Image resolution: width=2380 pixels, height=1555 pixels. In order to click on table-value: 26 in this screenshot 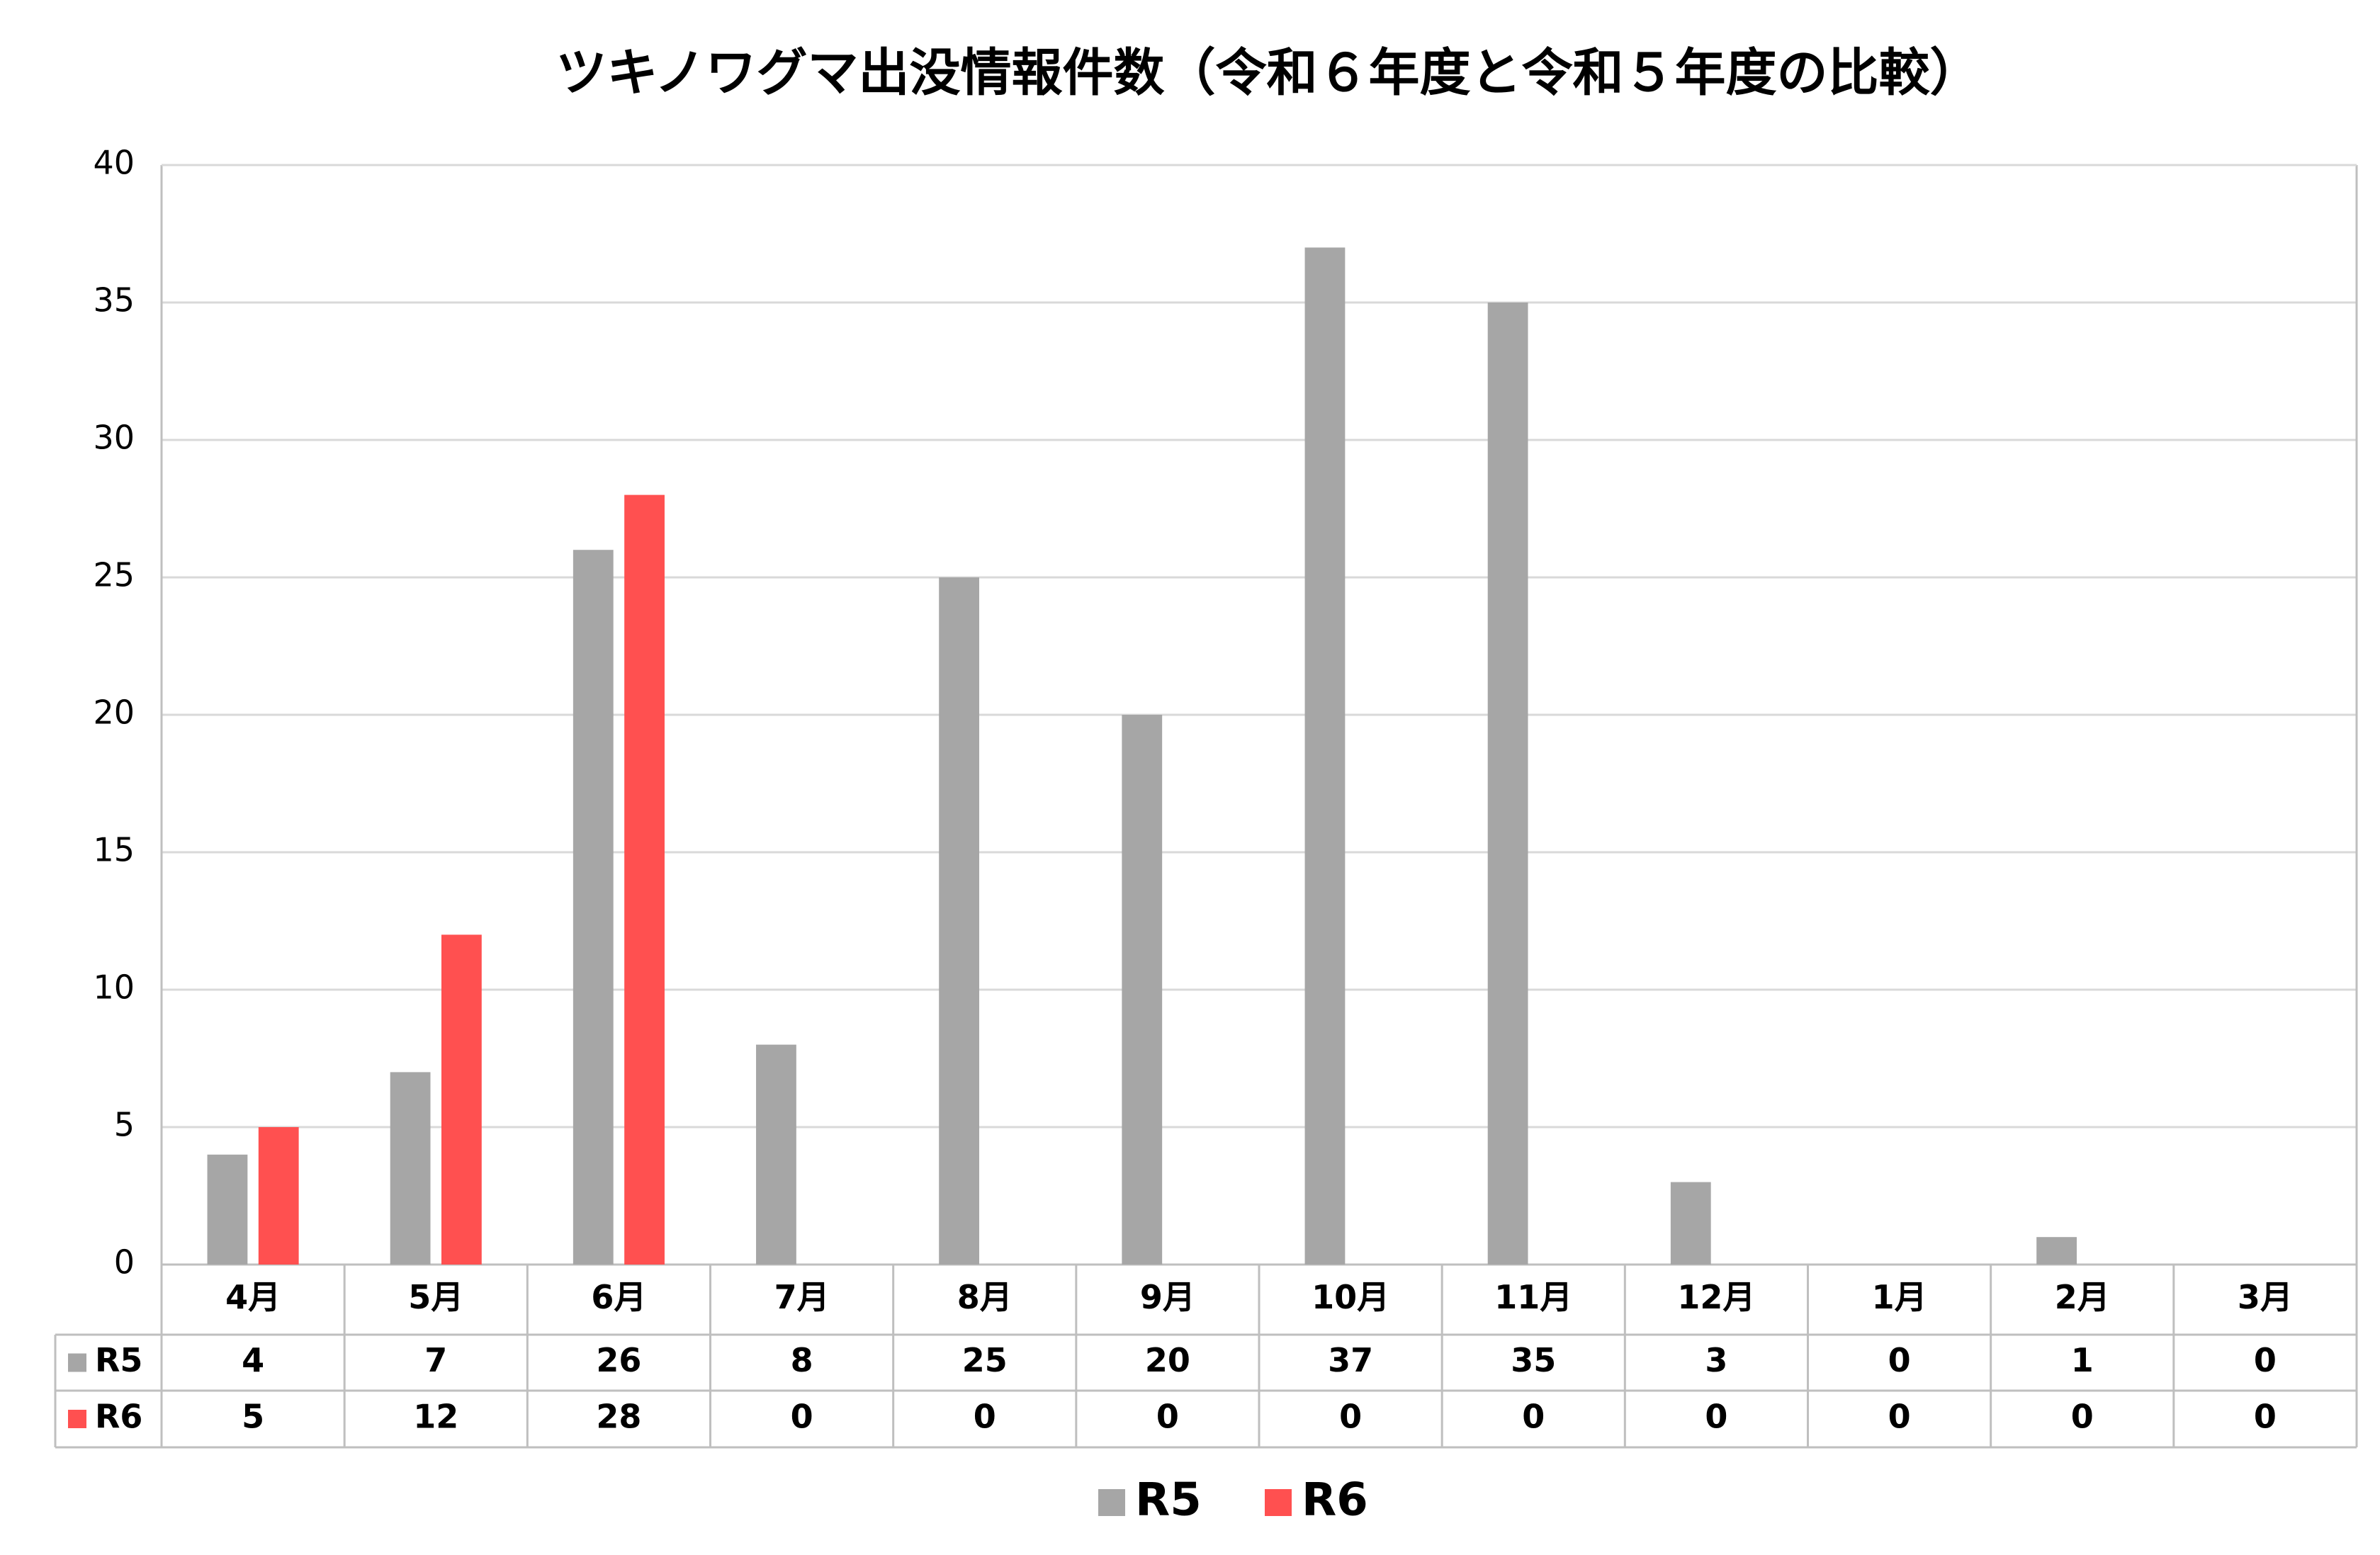, I will do `click(618, 1360)`.